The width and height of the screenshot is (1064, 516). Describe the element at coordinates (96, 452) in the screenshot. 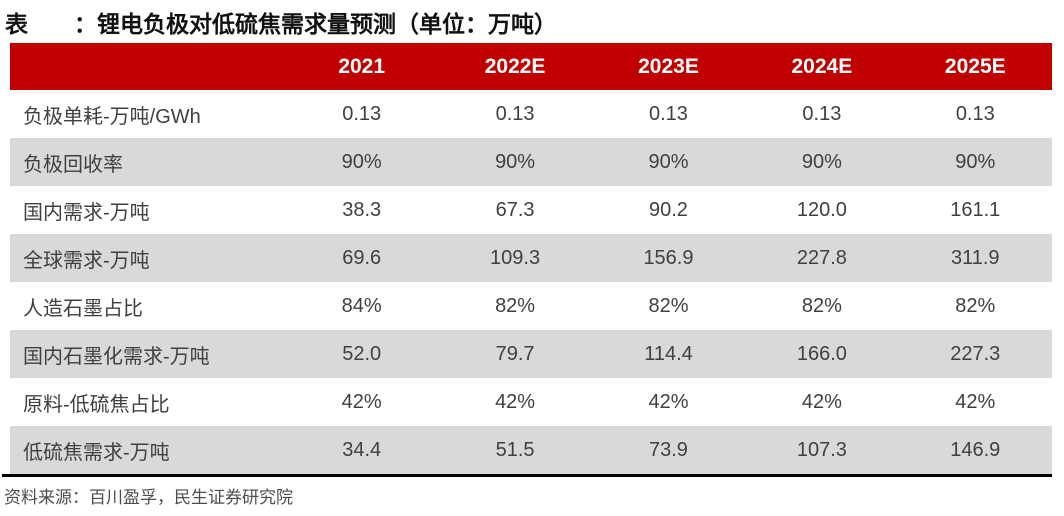

I see `row-label: 低硫焦需求-万吨` at that location.